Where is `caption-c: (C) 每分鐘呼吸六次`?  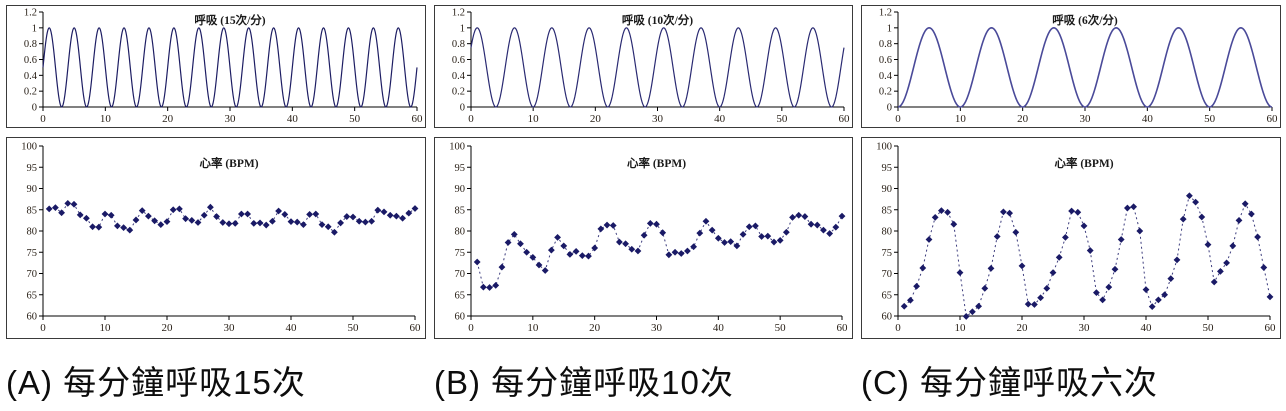
caption-c: (C) 每分鐘呼吸六次 is located at coordinates (1009, 382).